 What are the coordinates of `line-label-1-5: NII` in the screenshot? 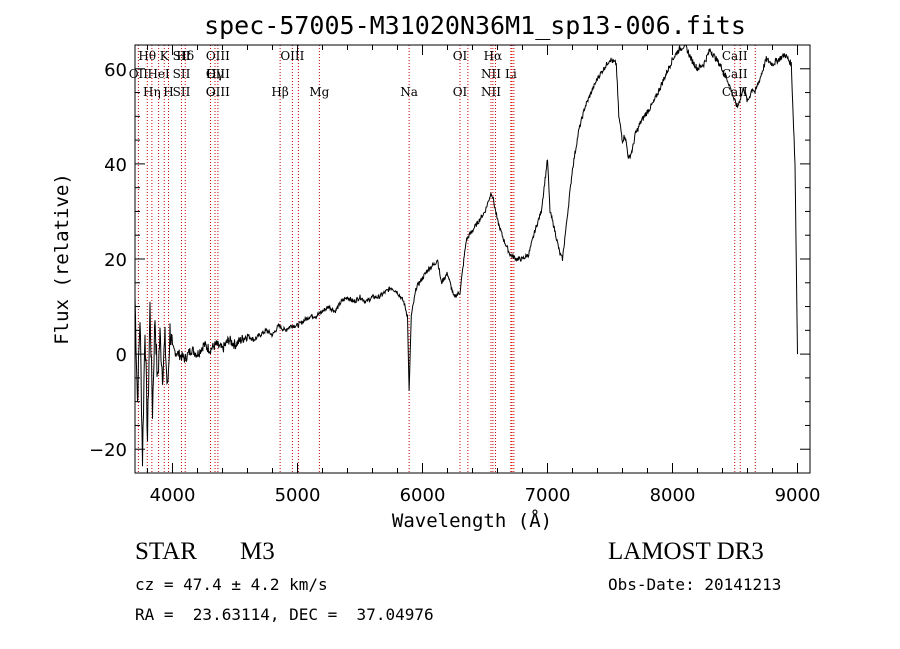 It's located at (491, 74).